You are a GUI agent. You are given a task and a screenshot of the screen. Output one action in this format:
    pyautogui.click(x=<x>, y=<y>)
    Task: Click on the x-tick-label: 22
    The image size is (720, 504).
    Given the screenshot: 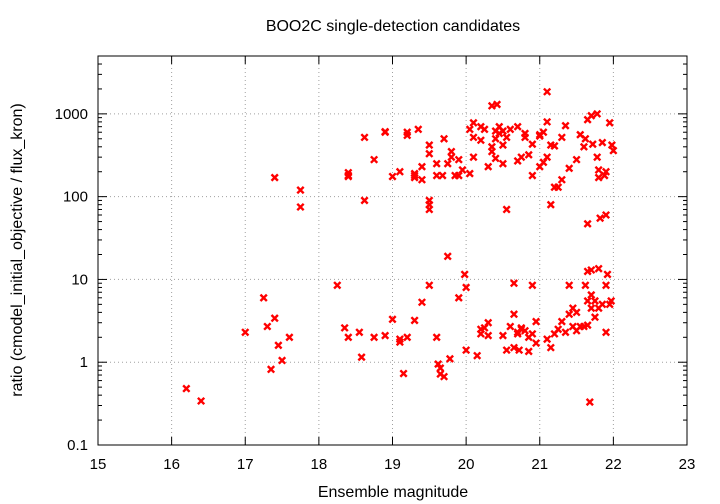 What is the action you would take?
    pyautogui.click(x=613, y=464)
    